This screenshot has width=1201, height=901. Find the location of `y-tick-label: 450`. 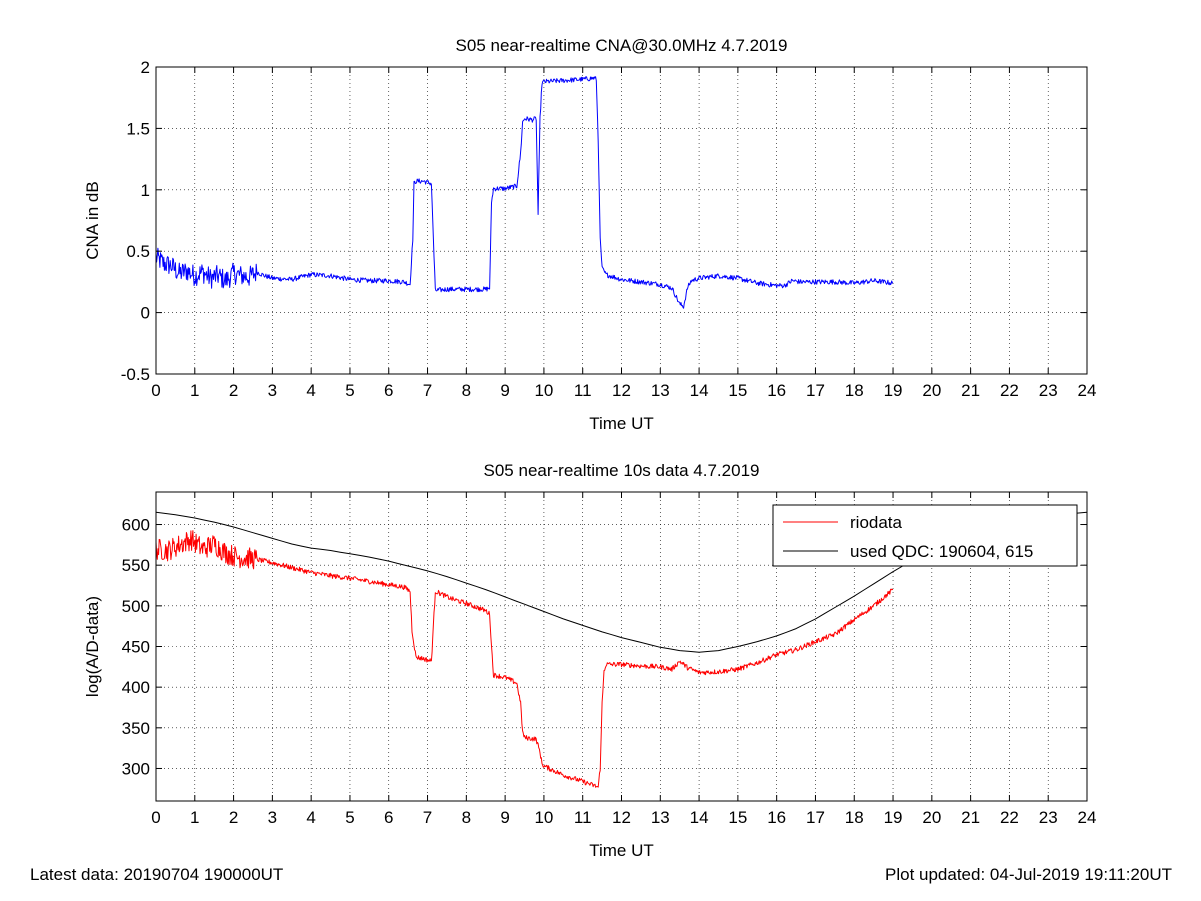

y-tick-label: 450 is located at coordinates (136, 647).